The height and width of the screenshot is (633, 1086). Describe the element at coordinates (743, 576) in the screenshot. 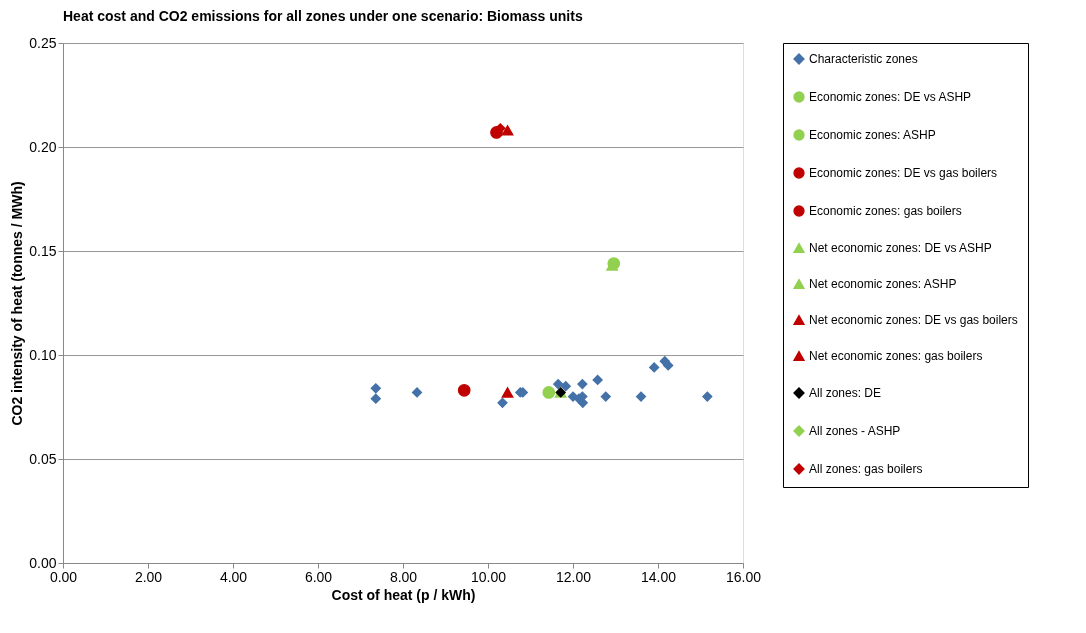

I see `x-tick-label: 16.00` at that location.